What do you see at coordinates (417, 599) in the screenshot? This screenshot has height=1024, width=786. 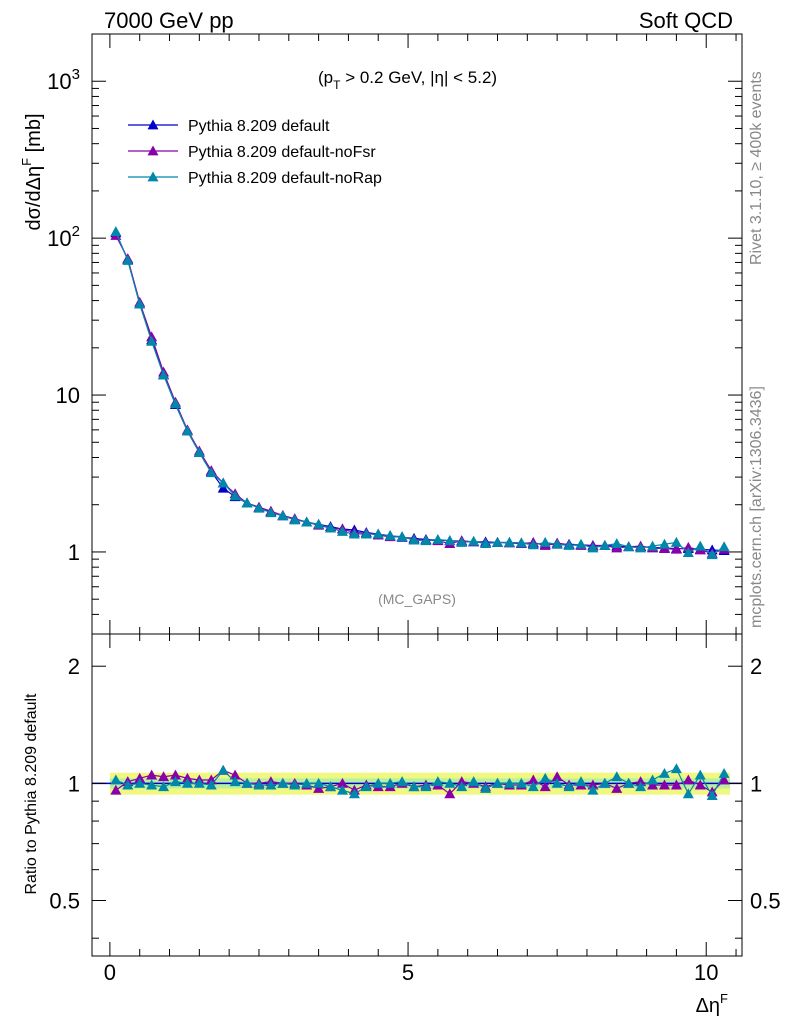 I see `watermark: (MC_GAPS)` at bounding box center [417, 599].